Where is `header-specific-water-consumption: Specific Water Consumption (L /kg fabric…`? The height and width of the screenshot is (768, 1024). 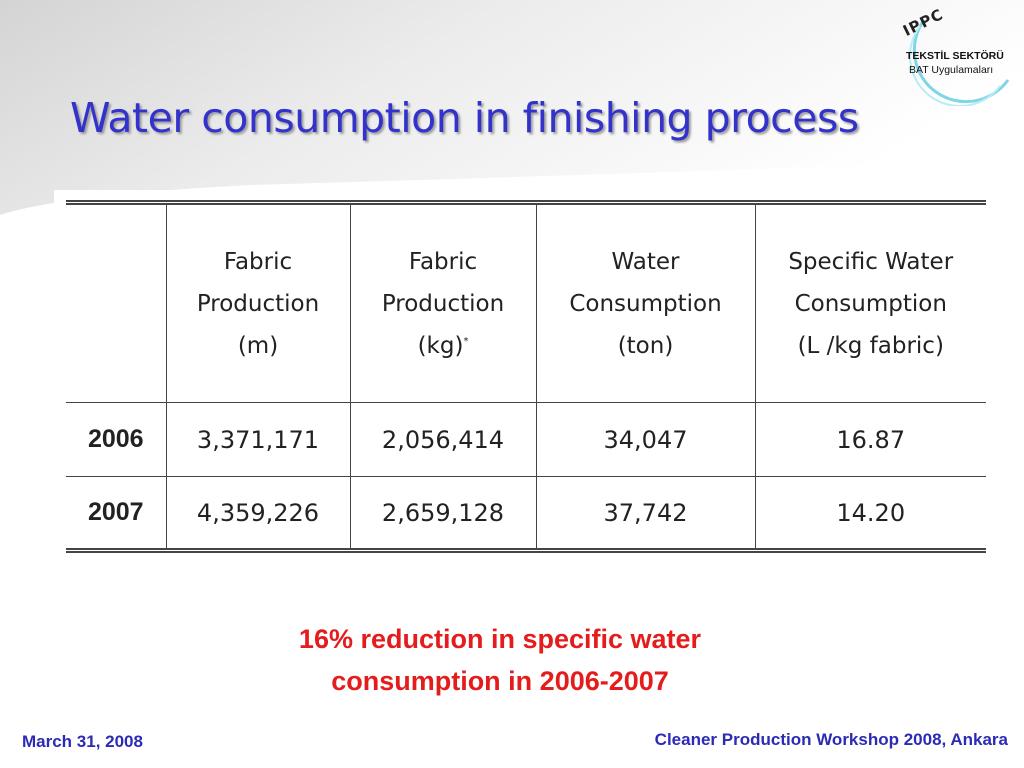 header-specific-water-consumption: Specific Water Consumption (L /kg fabric… is located at coordinates (870, 302).